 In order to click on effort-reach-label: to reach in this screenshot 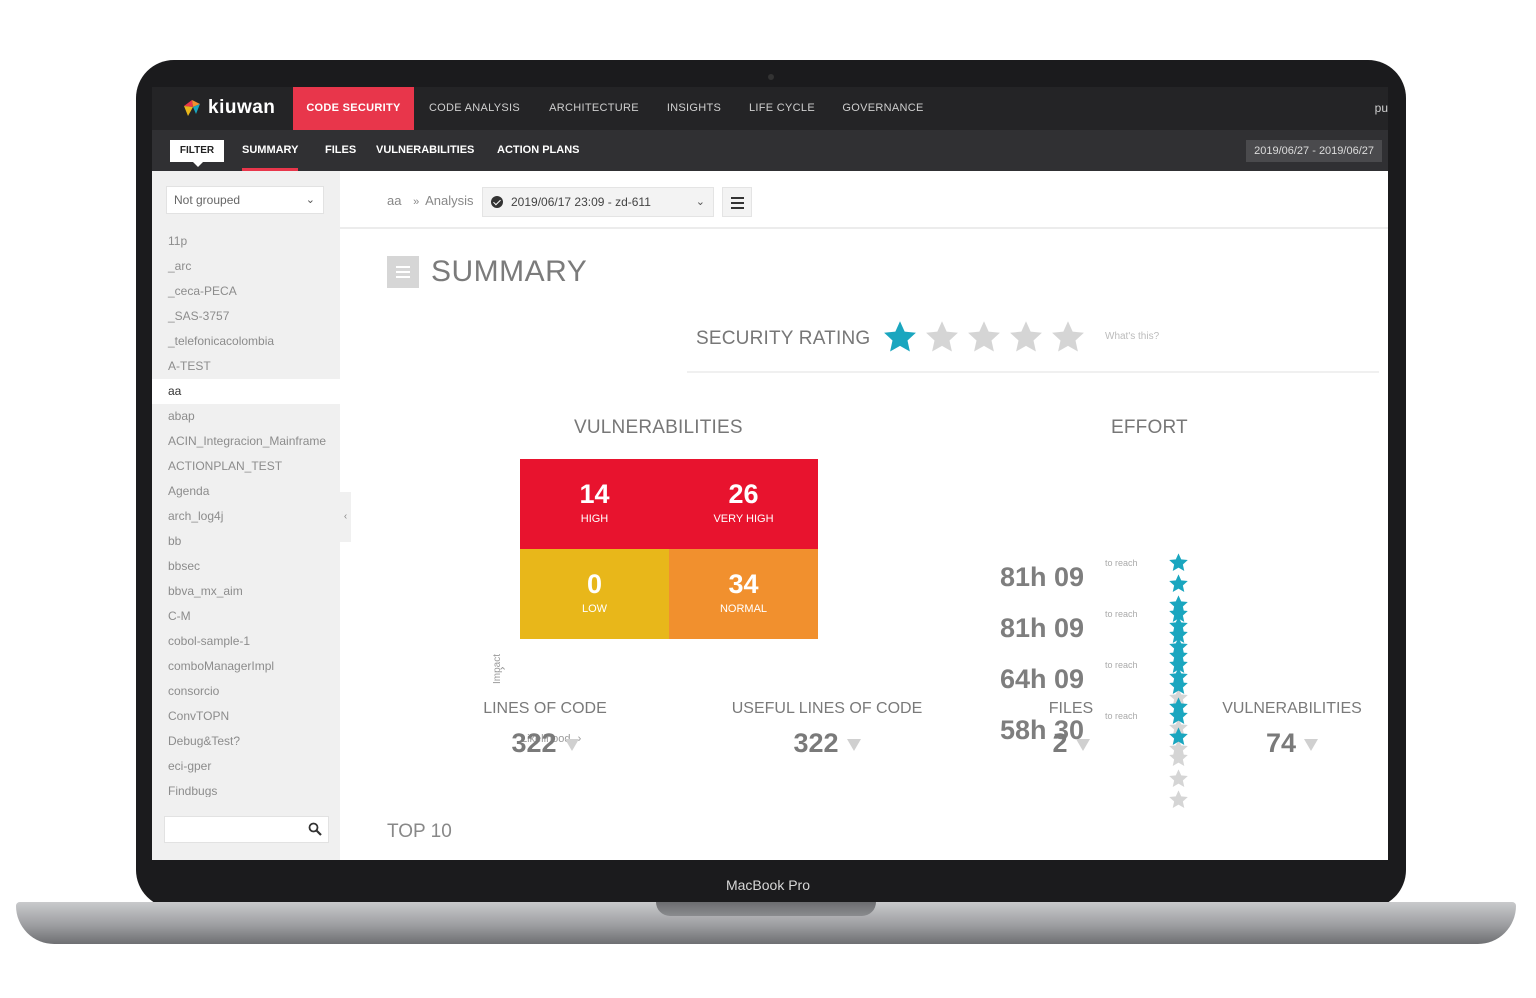, I will do `click(1121, 563)`.